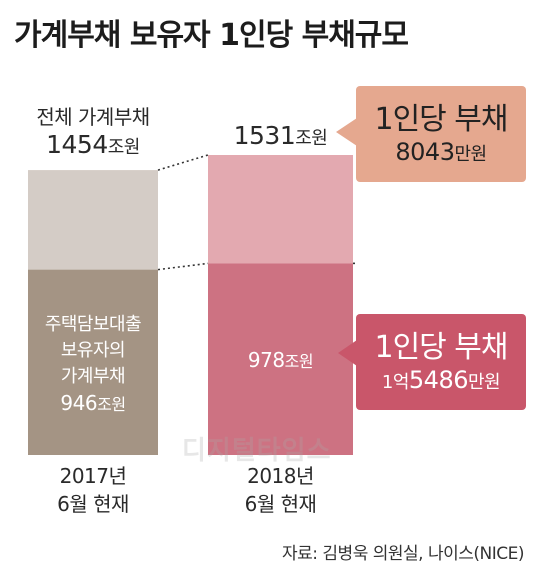  Describe the element at coordinates (441, 119) in the screenshot. I see `callout-1-title: 1인당 부채` at that location.